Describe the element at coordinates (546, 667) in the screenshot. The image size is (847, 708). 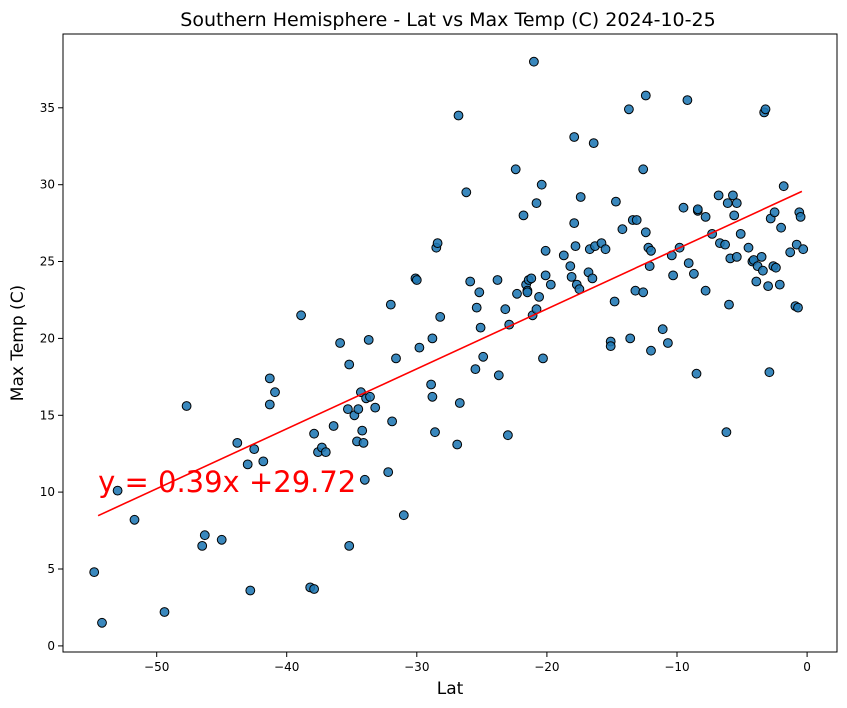
I see `x-tick-label: −20` at that location.